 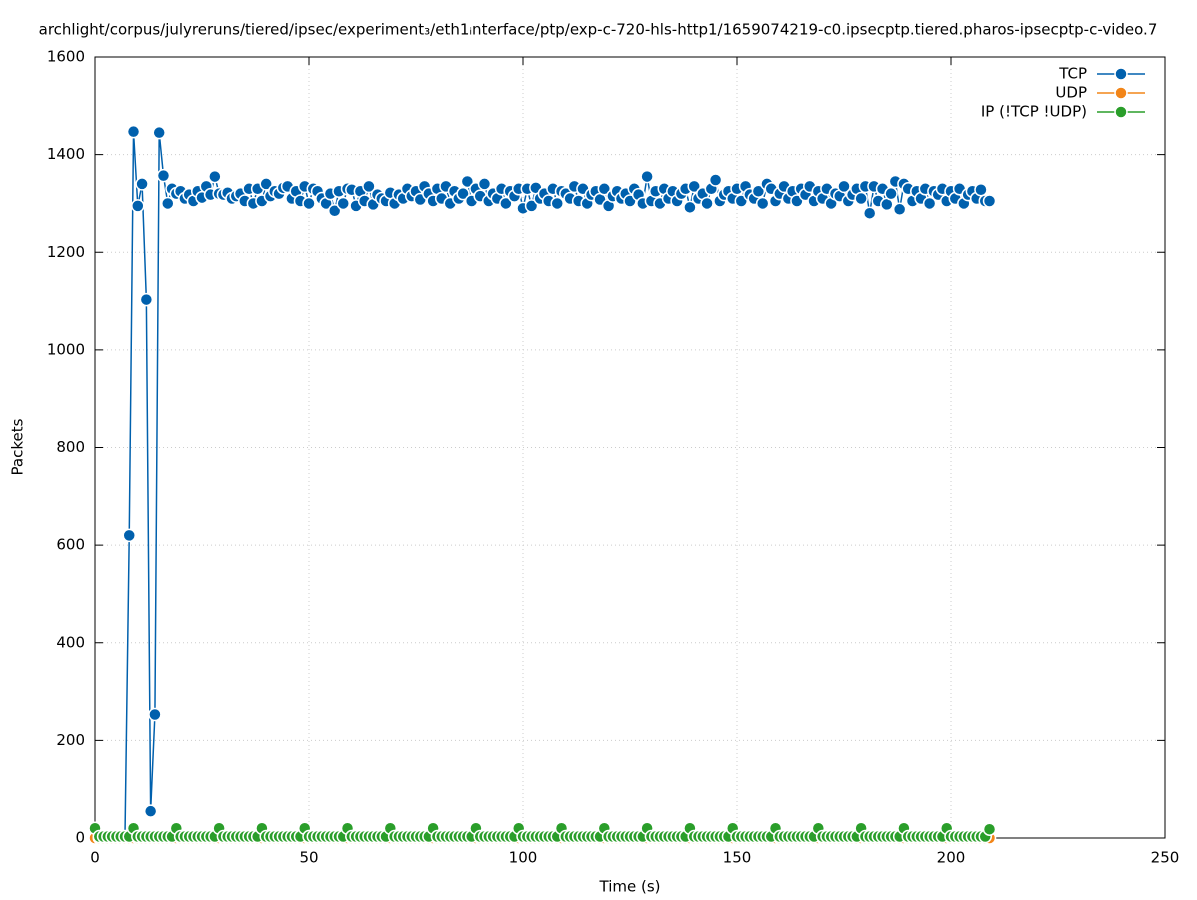 I want to click on y-tick-label: 1000, so click(x=66, y=349).